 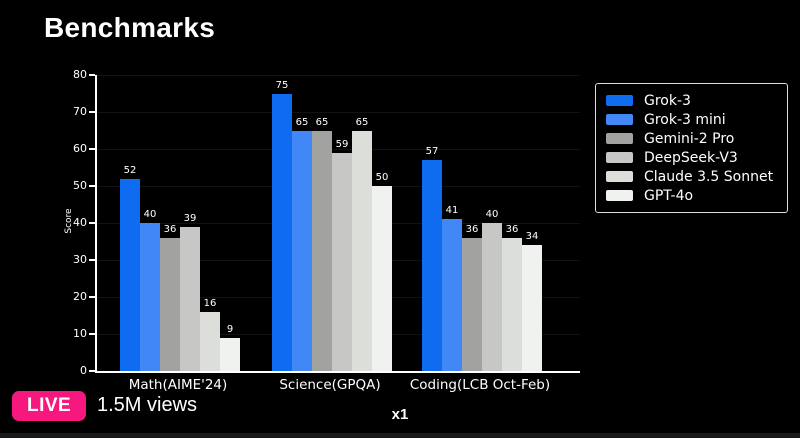 I want to click on x-axis-category-label: Science(GPQA), so click(x=330, y=385).